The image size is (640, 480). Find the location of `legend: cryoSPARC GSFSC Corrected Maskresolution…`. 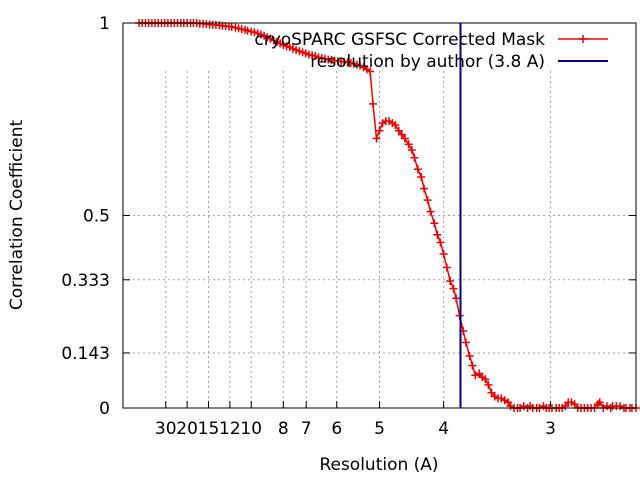

legend: cryoSPARC GSFSC Corrected Maskresolution… is located at coordinates (431, 51).